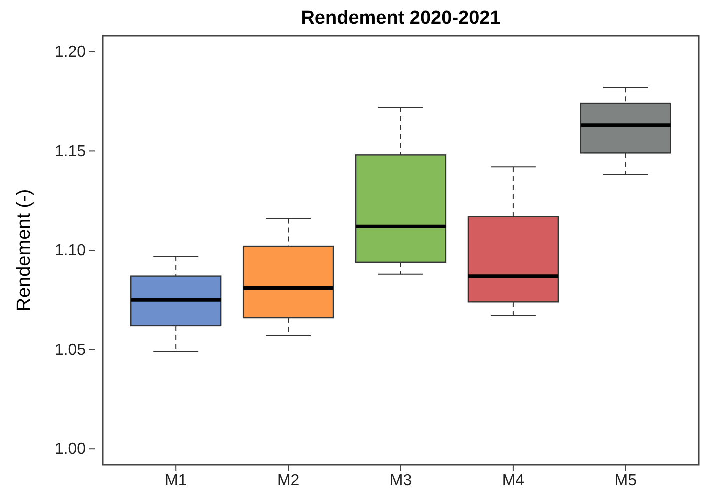 The image size is (713, 495). What do you see at coordinates (288, 481) in the screenshot?
I see `x-tick-label: M2` at bounding box center [288, 481].